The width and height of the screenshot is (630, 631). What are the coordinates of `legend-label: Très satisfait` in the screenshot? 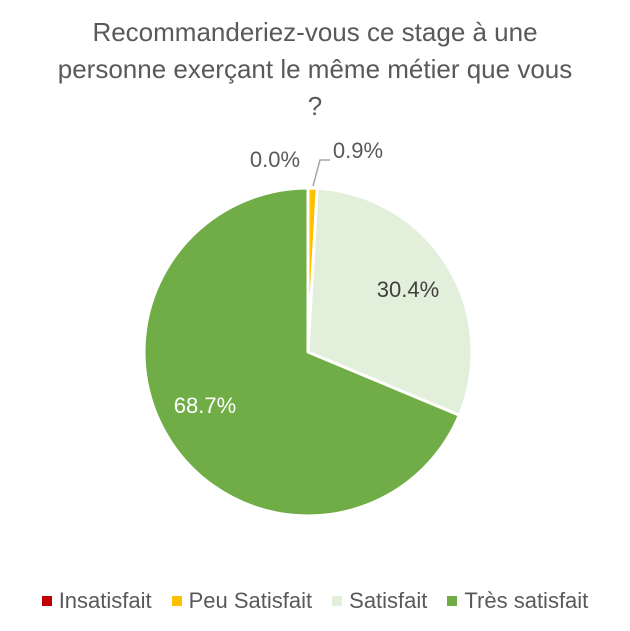 It's located at (526, 600).